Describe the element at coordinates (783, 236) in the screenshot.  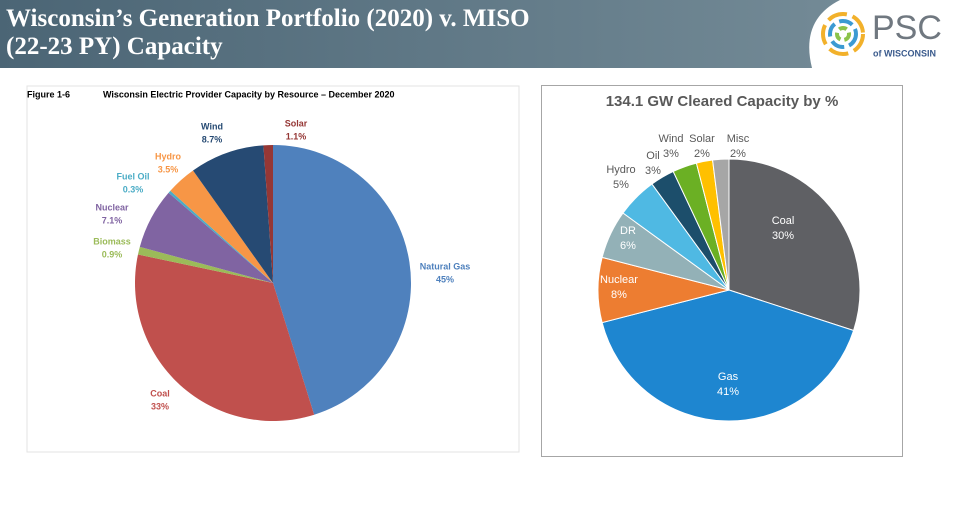
I see `slice-value-label: 30%` at that location.